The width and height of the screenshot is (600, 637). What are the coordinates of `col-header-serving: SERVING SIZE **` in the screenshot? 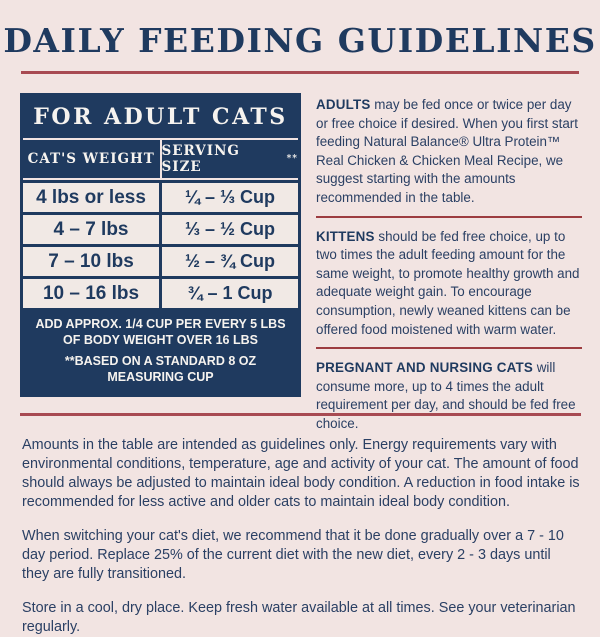 It's located at (229, 159).